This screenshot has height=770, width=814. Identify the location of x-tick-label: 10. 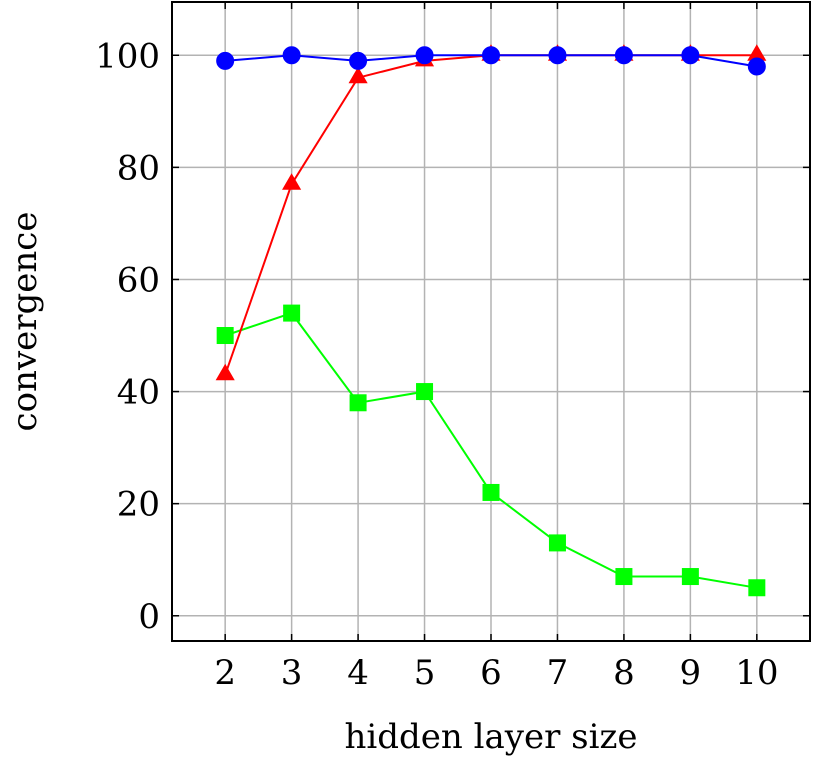
(756, 673).